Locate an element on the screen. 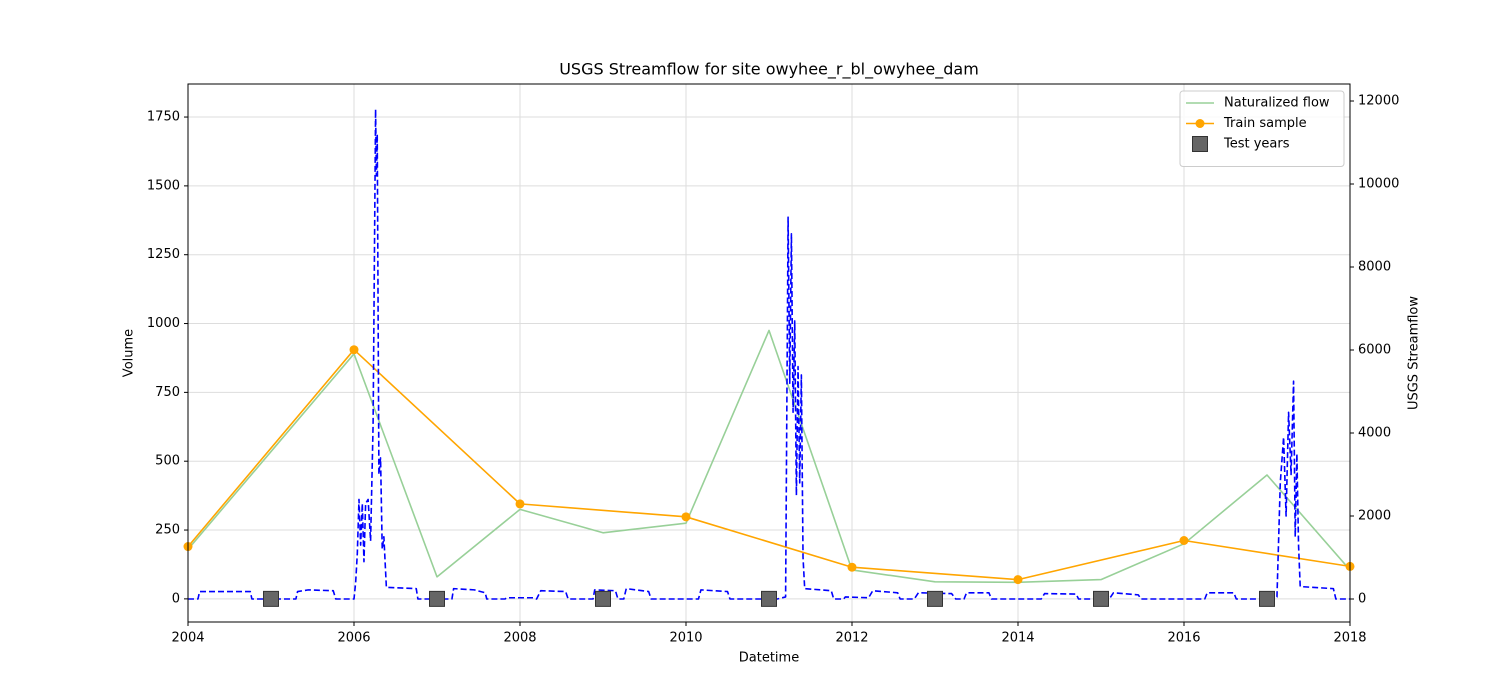 The height and width of the screenshot is (700, 1500). y2-tick-label: 6000 is located at coordinates (1374, 350).